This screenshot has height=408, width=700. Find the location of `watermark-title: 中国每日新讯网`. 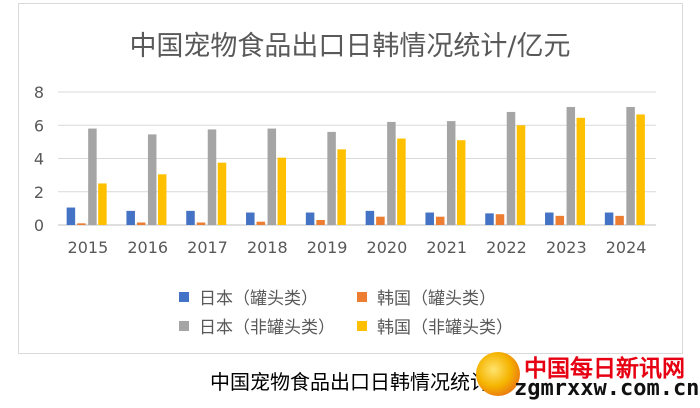

watermark-title: 中国每日新讯网 is located at coordinates (604, 369).